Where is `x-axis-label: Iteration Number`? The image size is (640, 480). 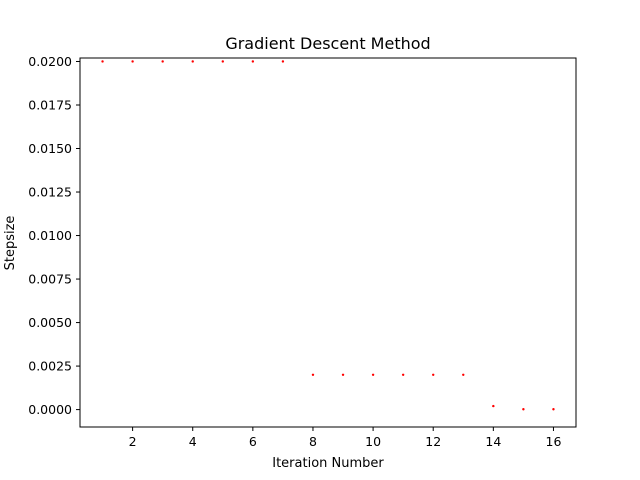 x-axis-label: Iteration Number is located at coordinates (328, 463).